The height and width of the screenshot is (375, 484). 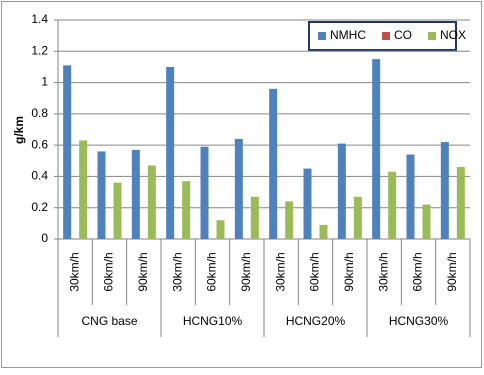 What do you see at coordinates (213, 321) in the screenshot?
I see `group-label: HCNG10%` at bounding box center [213, 321].